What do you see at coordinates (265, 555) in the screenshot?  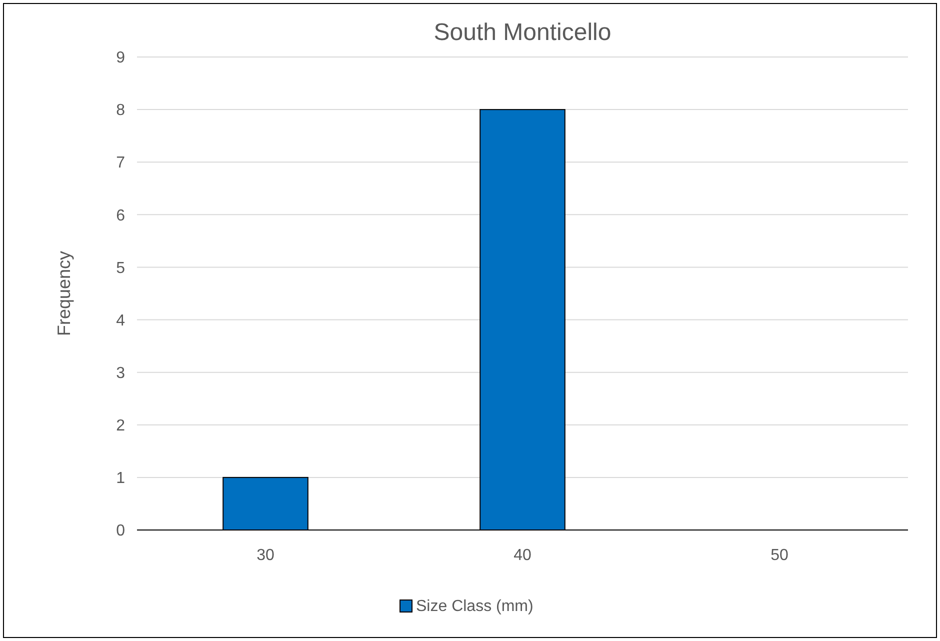 I see `x-tick-label: 30` at bounding box center [265, 555].